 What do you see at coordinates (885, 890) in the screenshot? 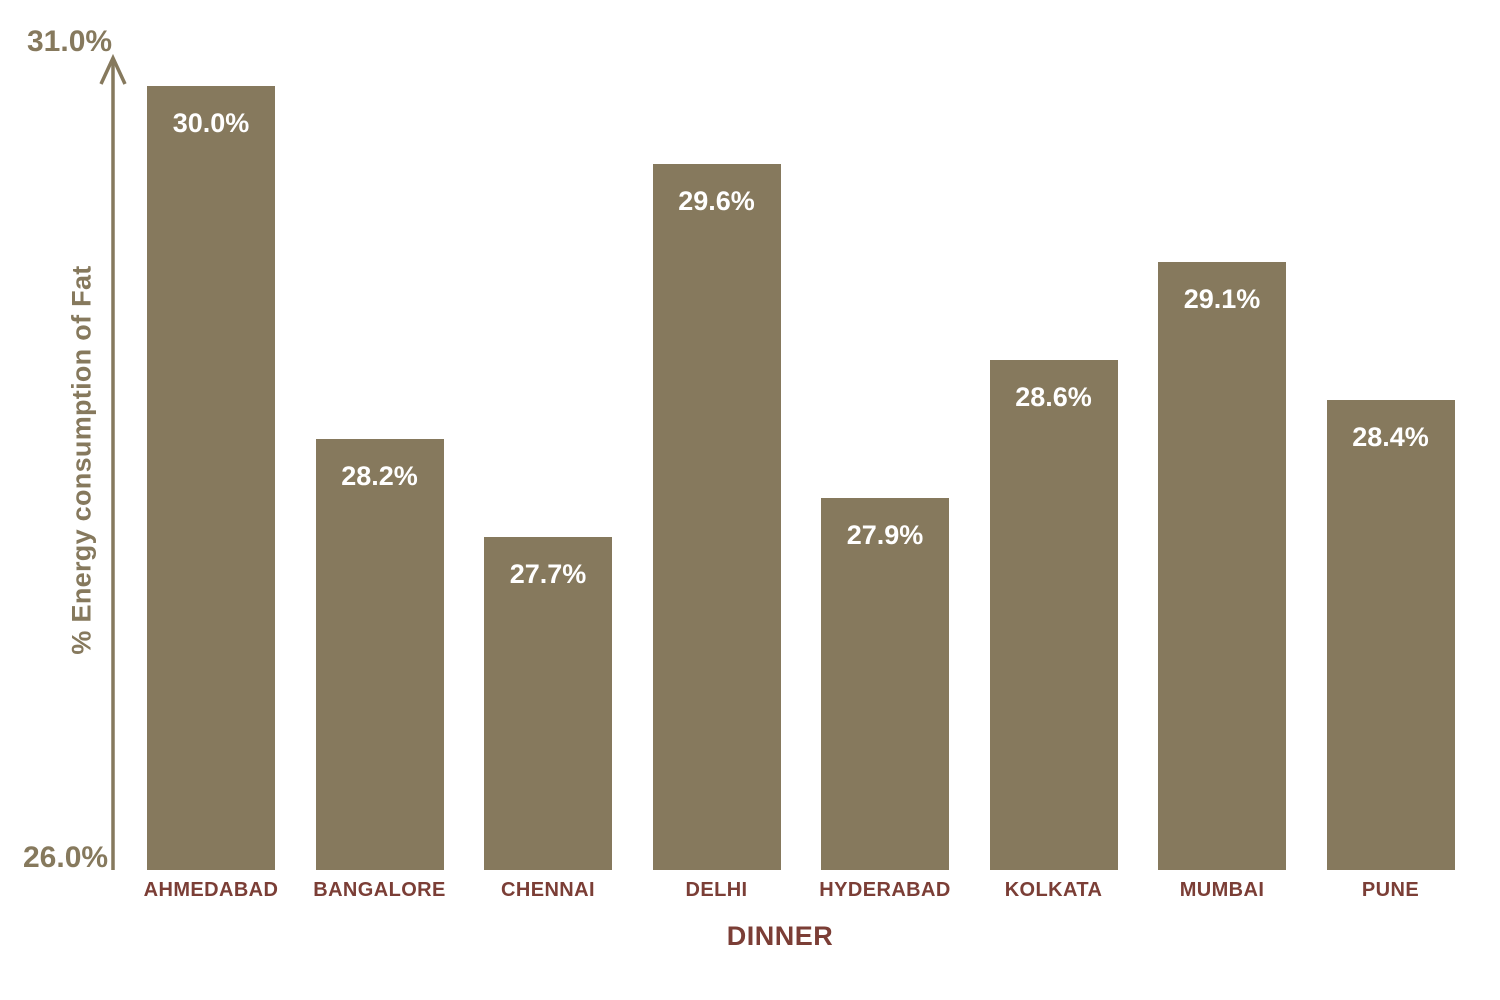
I see `x-category-label: HYDERABAD` at bounding box center [885, 890].